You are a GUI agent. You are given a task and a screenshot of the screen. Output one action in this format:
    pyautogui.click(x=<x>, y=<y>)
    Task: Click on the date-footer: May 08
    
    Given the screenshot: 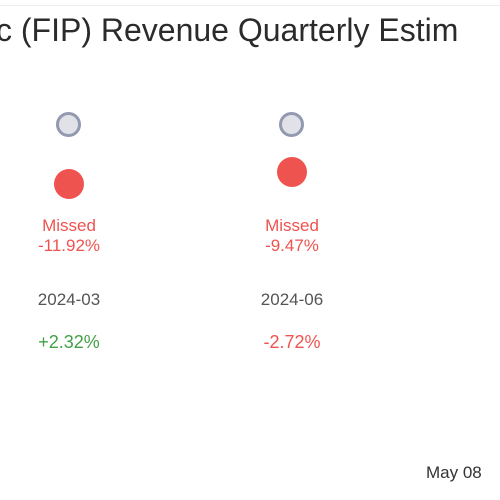 What is the action you would take?
    pyautogui.click(x=454, y=472)
    